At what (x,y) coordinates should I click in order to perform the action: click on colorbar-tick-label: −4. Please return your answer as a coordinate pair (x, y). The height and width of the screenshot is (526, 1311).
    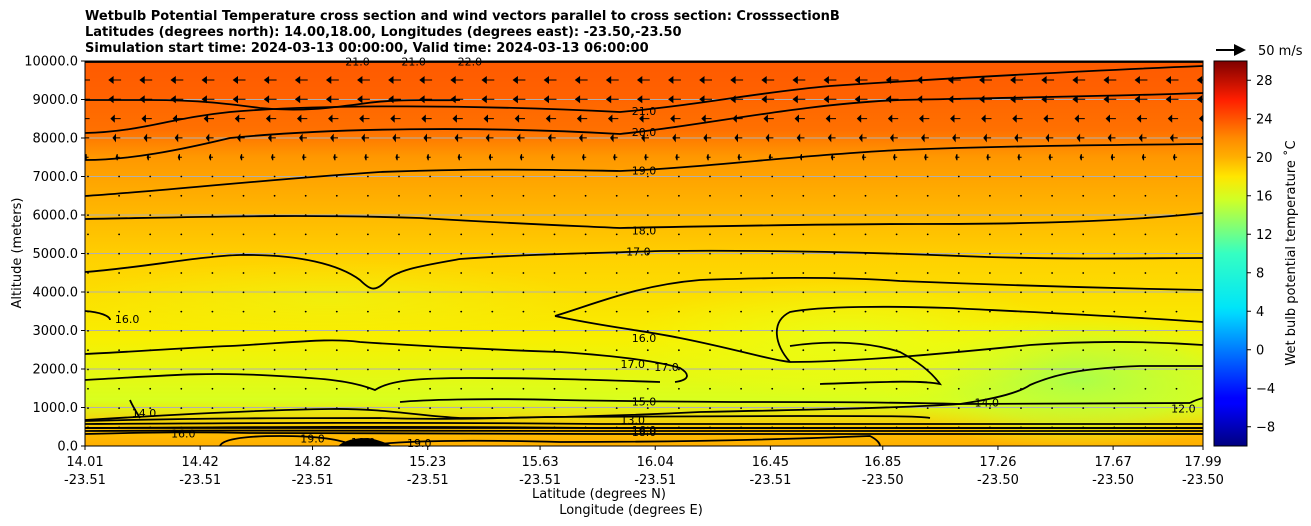
    Looking at the image, I should click on (1265, 389).